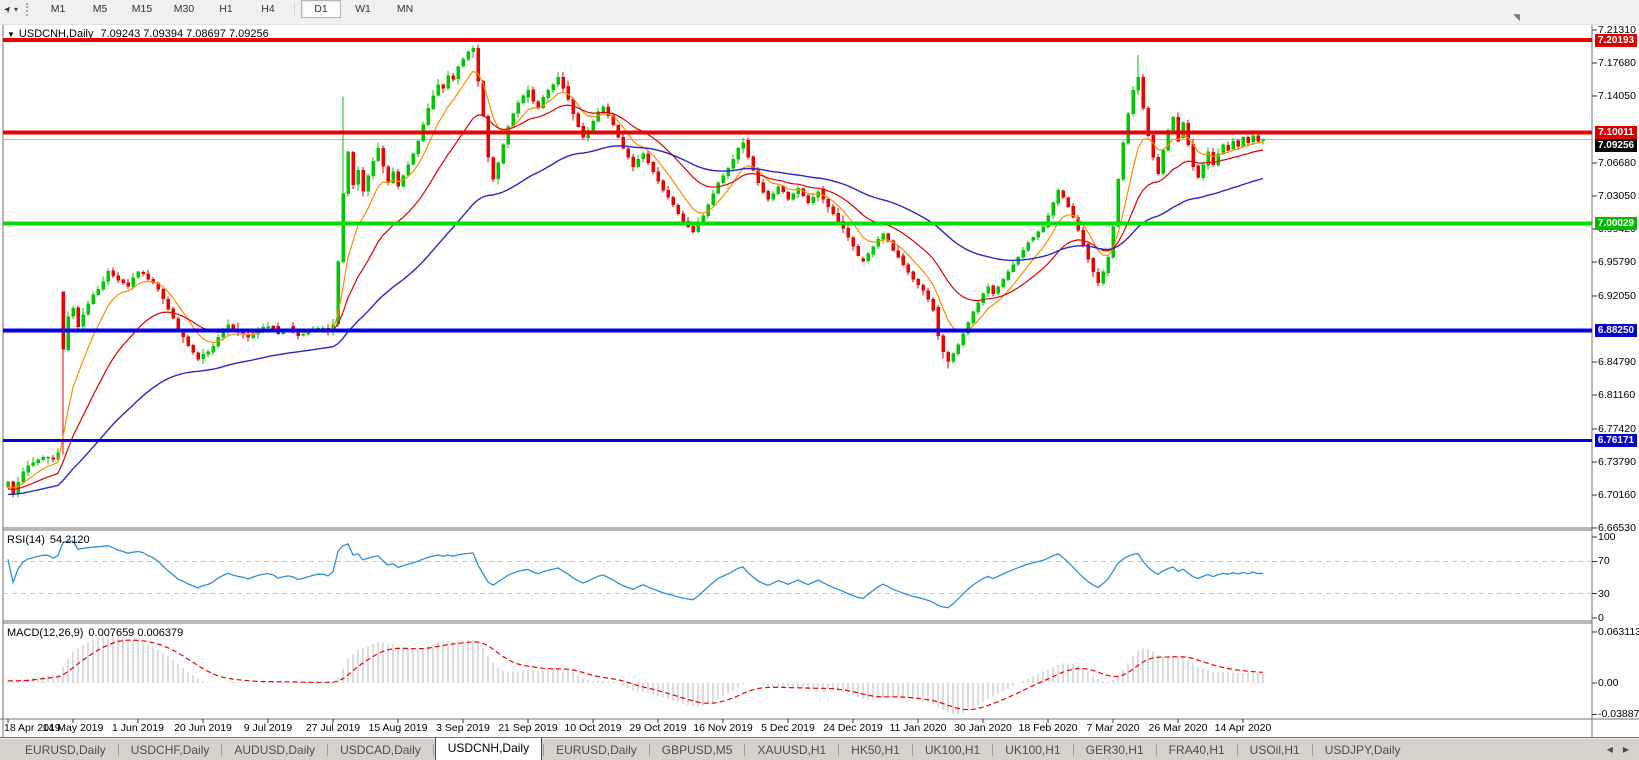 This screenshot has height=760, width=1639. I want to click on rsi-tick-label: 30, so click(1604, 593).